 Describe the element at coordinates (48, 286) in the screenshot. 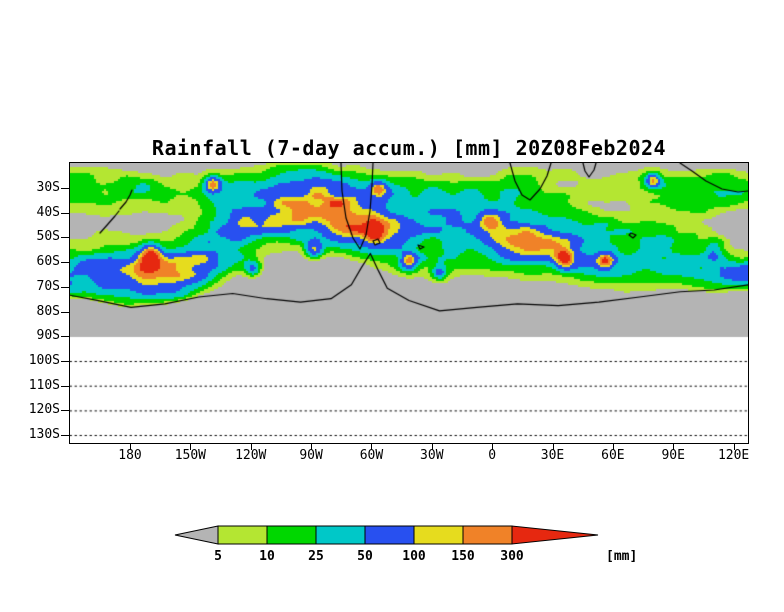

I see `y-tick-label: 70S` at that location.